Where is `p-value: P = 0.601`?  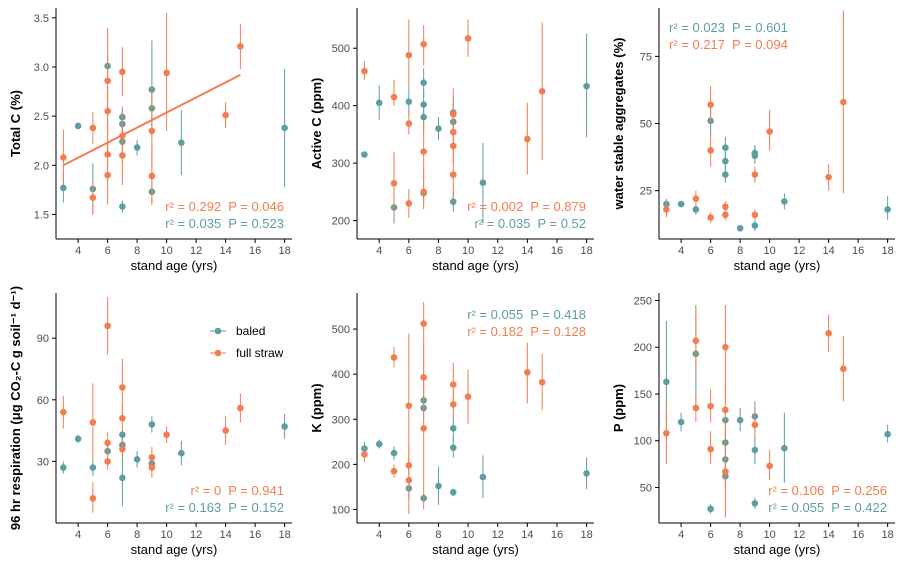
p-value: P = 0.601 is located at coordinates (760, 27).